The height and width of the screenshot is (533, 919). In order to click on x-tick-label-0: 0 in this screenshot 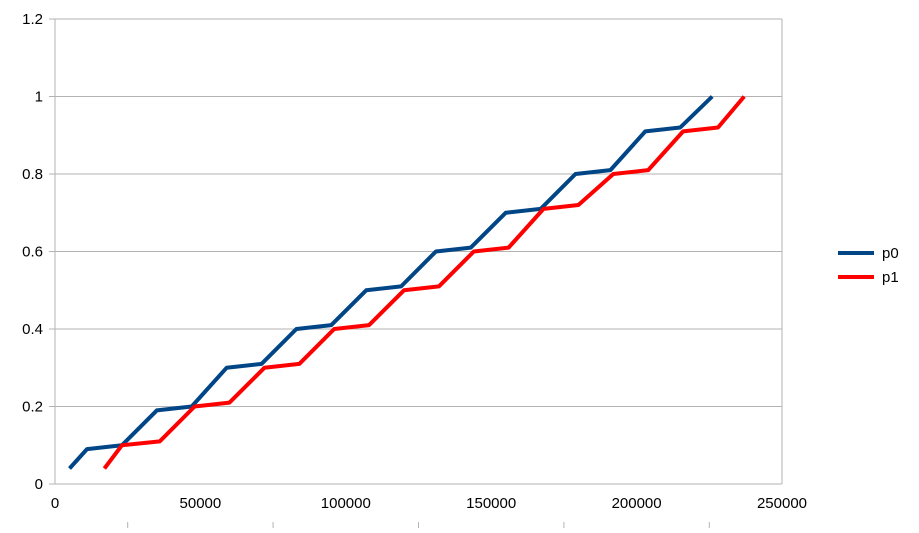, I will do `click(55, 503)`.